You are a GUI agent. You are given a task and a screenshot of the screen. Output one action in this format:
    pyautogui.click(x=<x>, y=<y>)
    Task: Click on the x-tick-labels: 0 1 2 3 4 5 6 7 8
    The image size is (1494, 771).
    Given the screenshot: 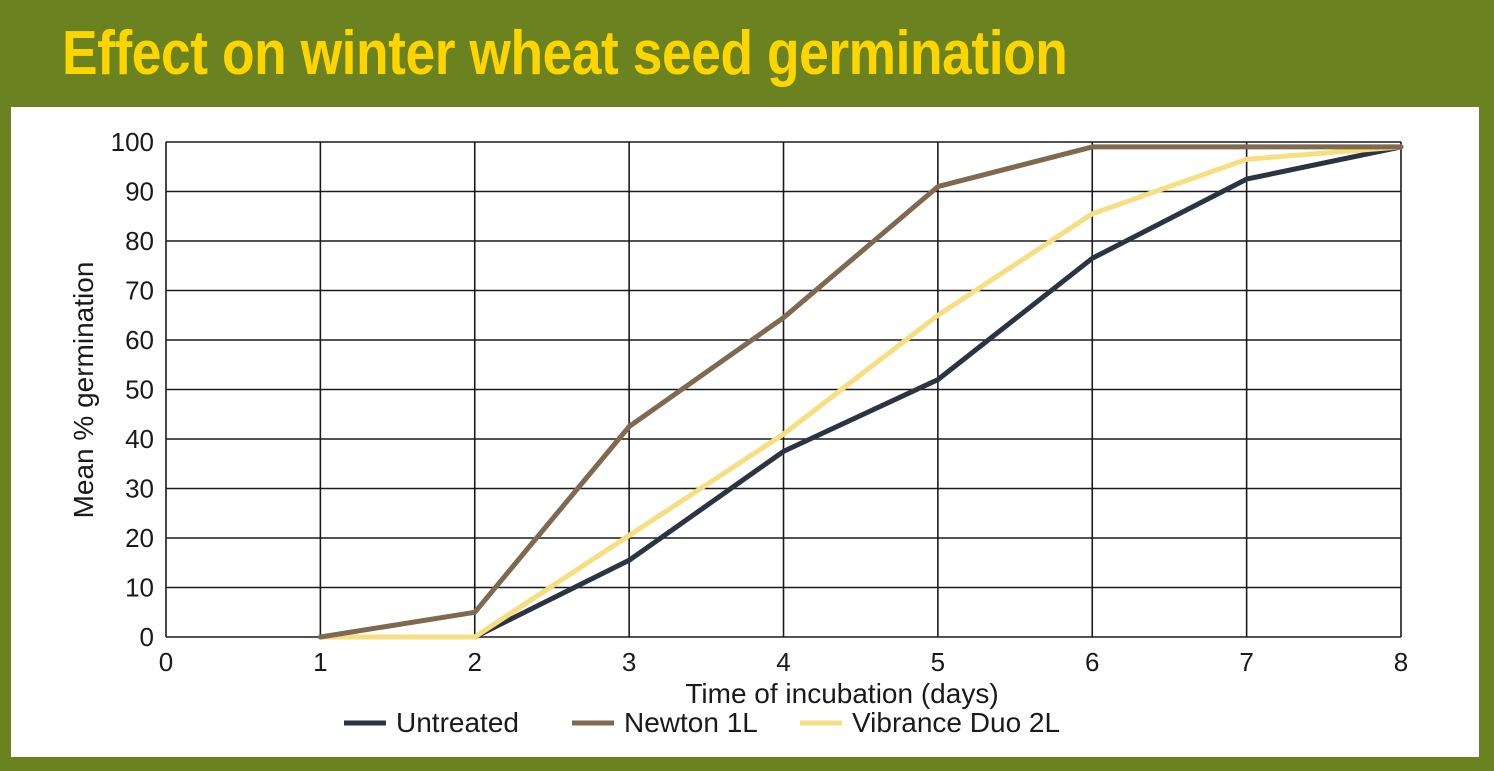 What is the action you would take?
    pyautogui.click(x=783, y=662)
    